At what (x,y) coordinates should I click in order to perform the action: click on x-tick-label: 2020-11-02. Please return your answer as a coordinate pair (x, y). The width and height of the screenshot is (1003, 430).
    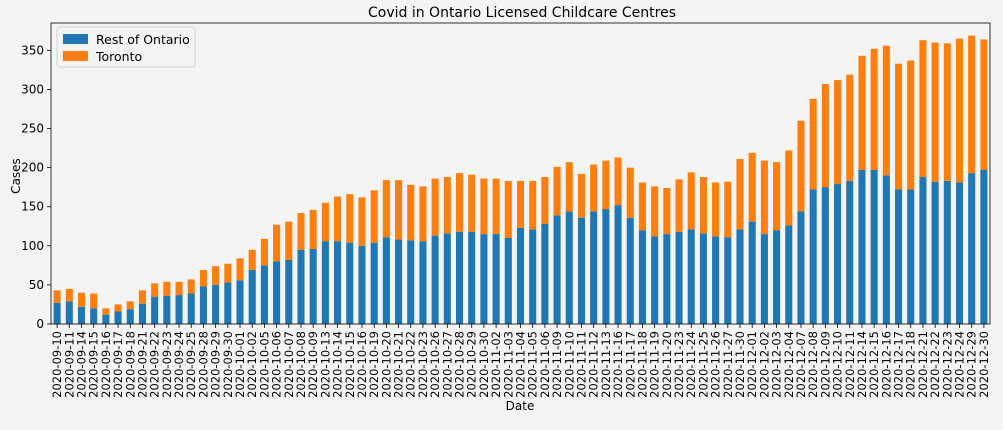
    Looking at the image, I should click on (496, 364).